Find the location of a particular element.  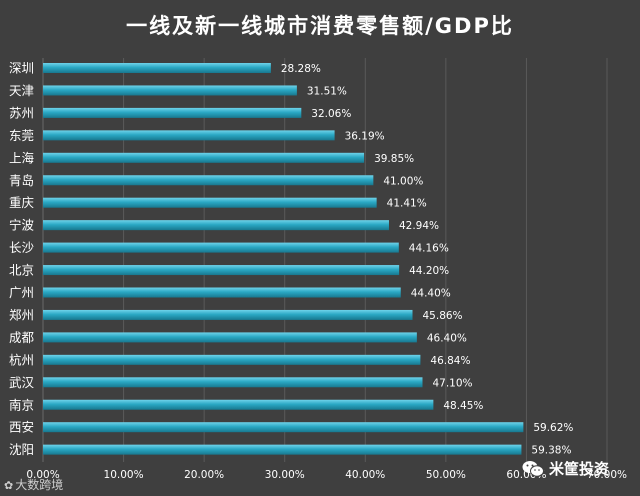

watermark-left: ✿ 大数跨境 is located at coordinates (33, 484).